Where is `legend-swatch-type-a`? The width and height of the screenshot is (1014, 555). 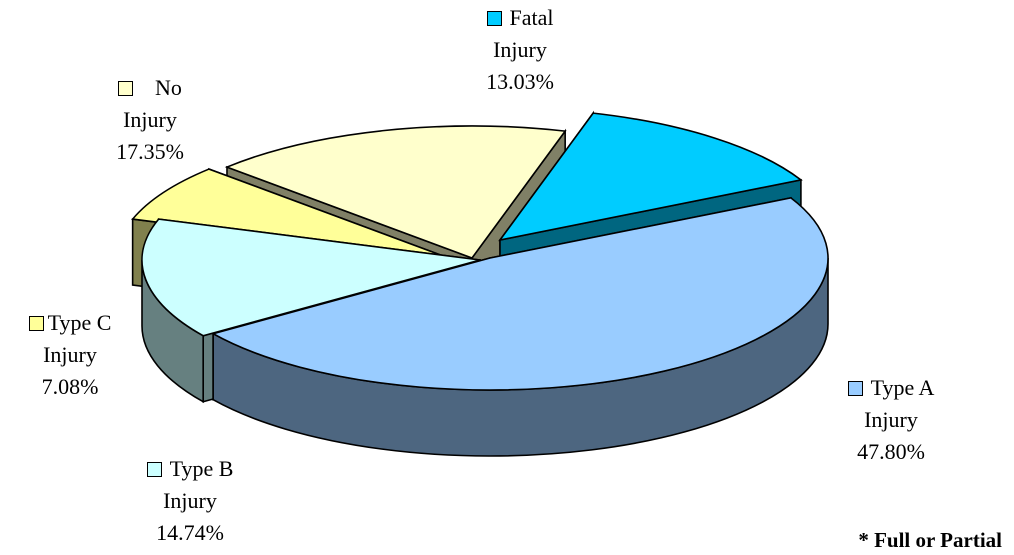
legend-swatch-type-a is located at coordinates (855, 388).